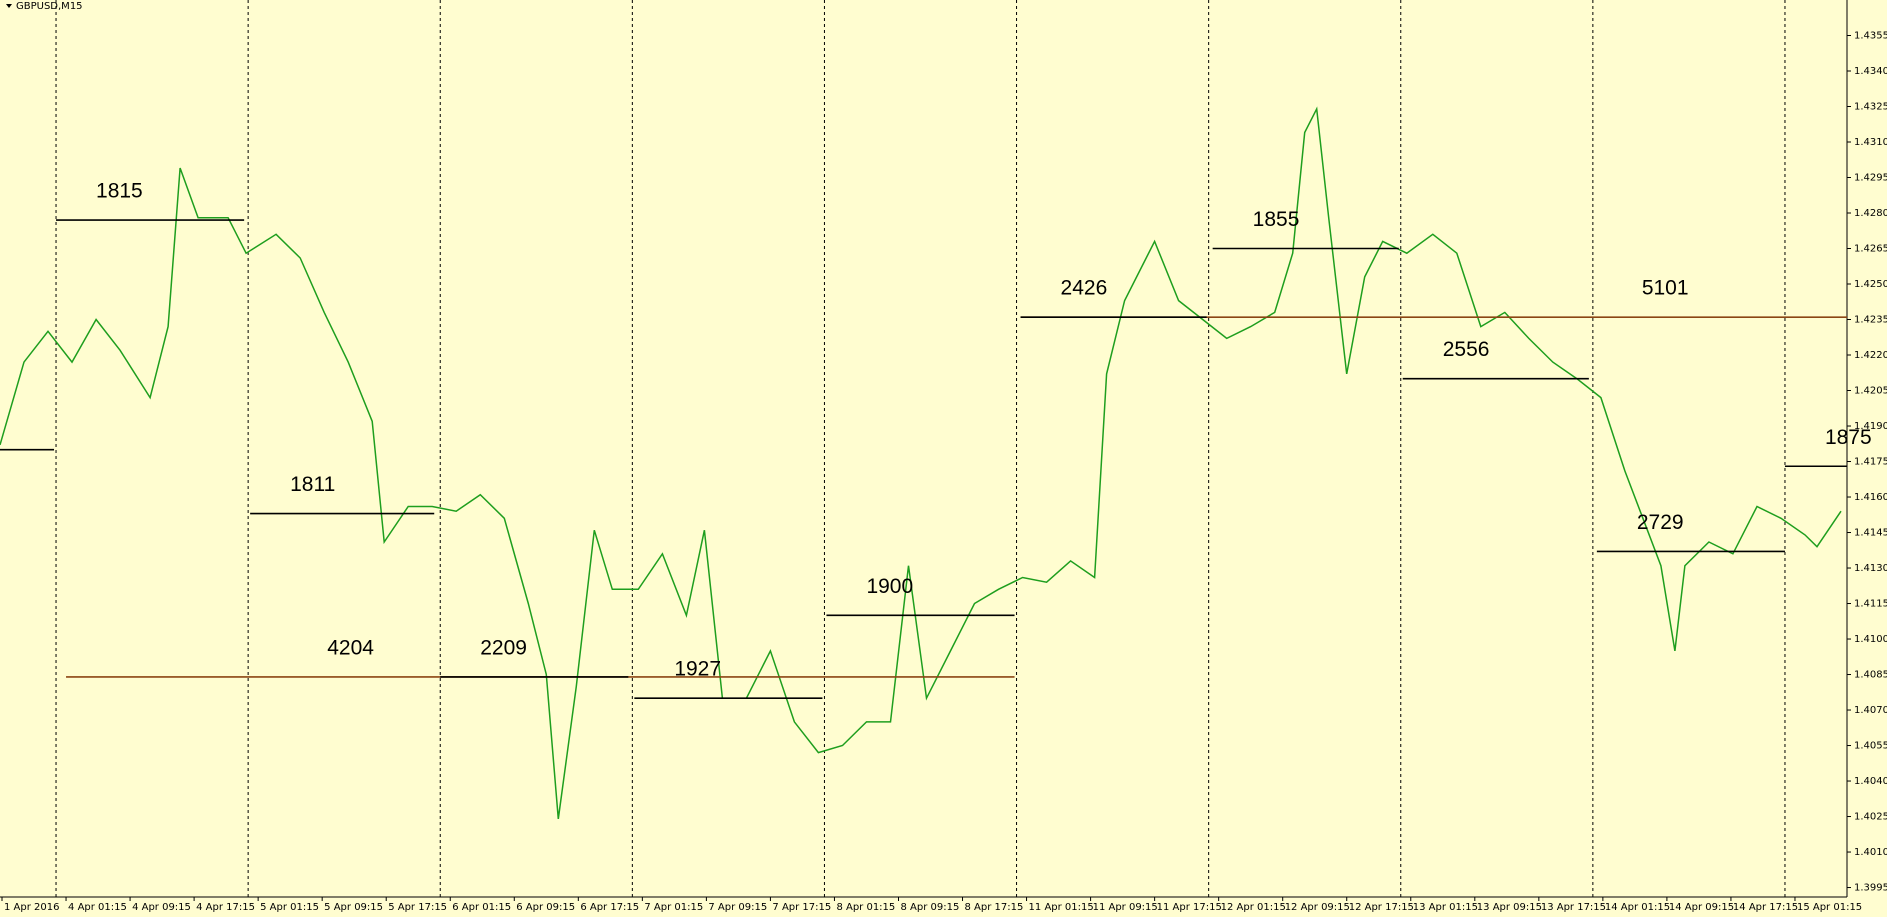  What do you see at coordinates (545, 907) in the screenshot?
I see `x-tick-label: 6 Apr 09:15` at bounding box center [545, 907].